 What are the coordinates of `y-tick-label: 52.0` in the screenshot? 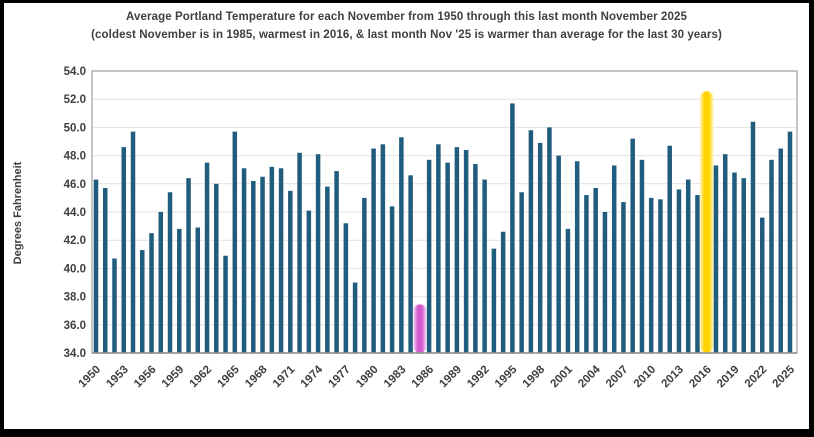 It's located at (75, 100).